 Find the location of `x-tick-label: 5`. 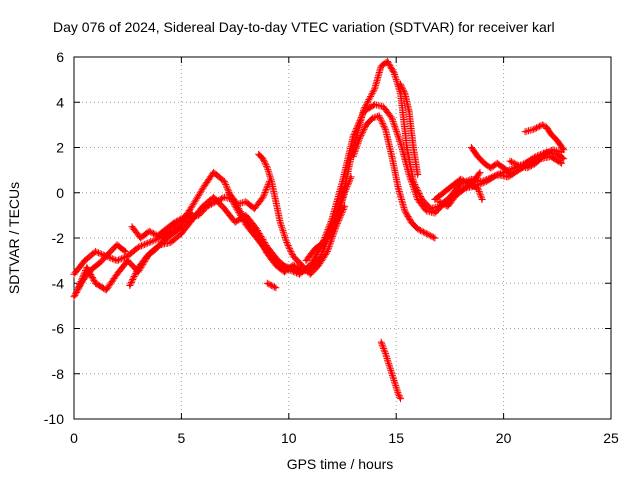

x-tick-label: 5 is located at coordinates (182, 438).